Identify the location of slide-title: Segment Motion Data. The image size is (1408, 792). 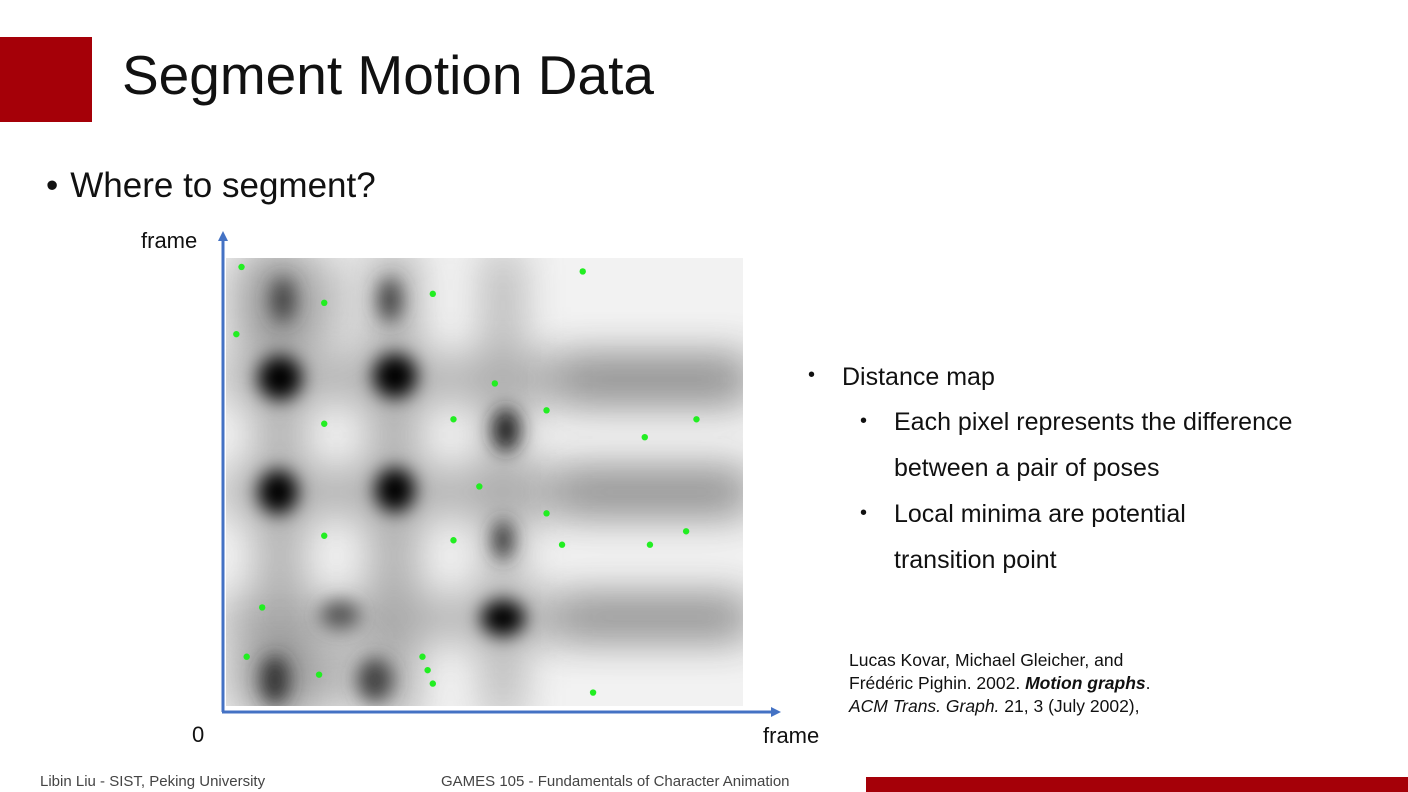
(388, 75).